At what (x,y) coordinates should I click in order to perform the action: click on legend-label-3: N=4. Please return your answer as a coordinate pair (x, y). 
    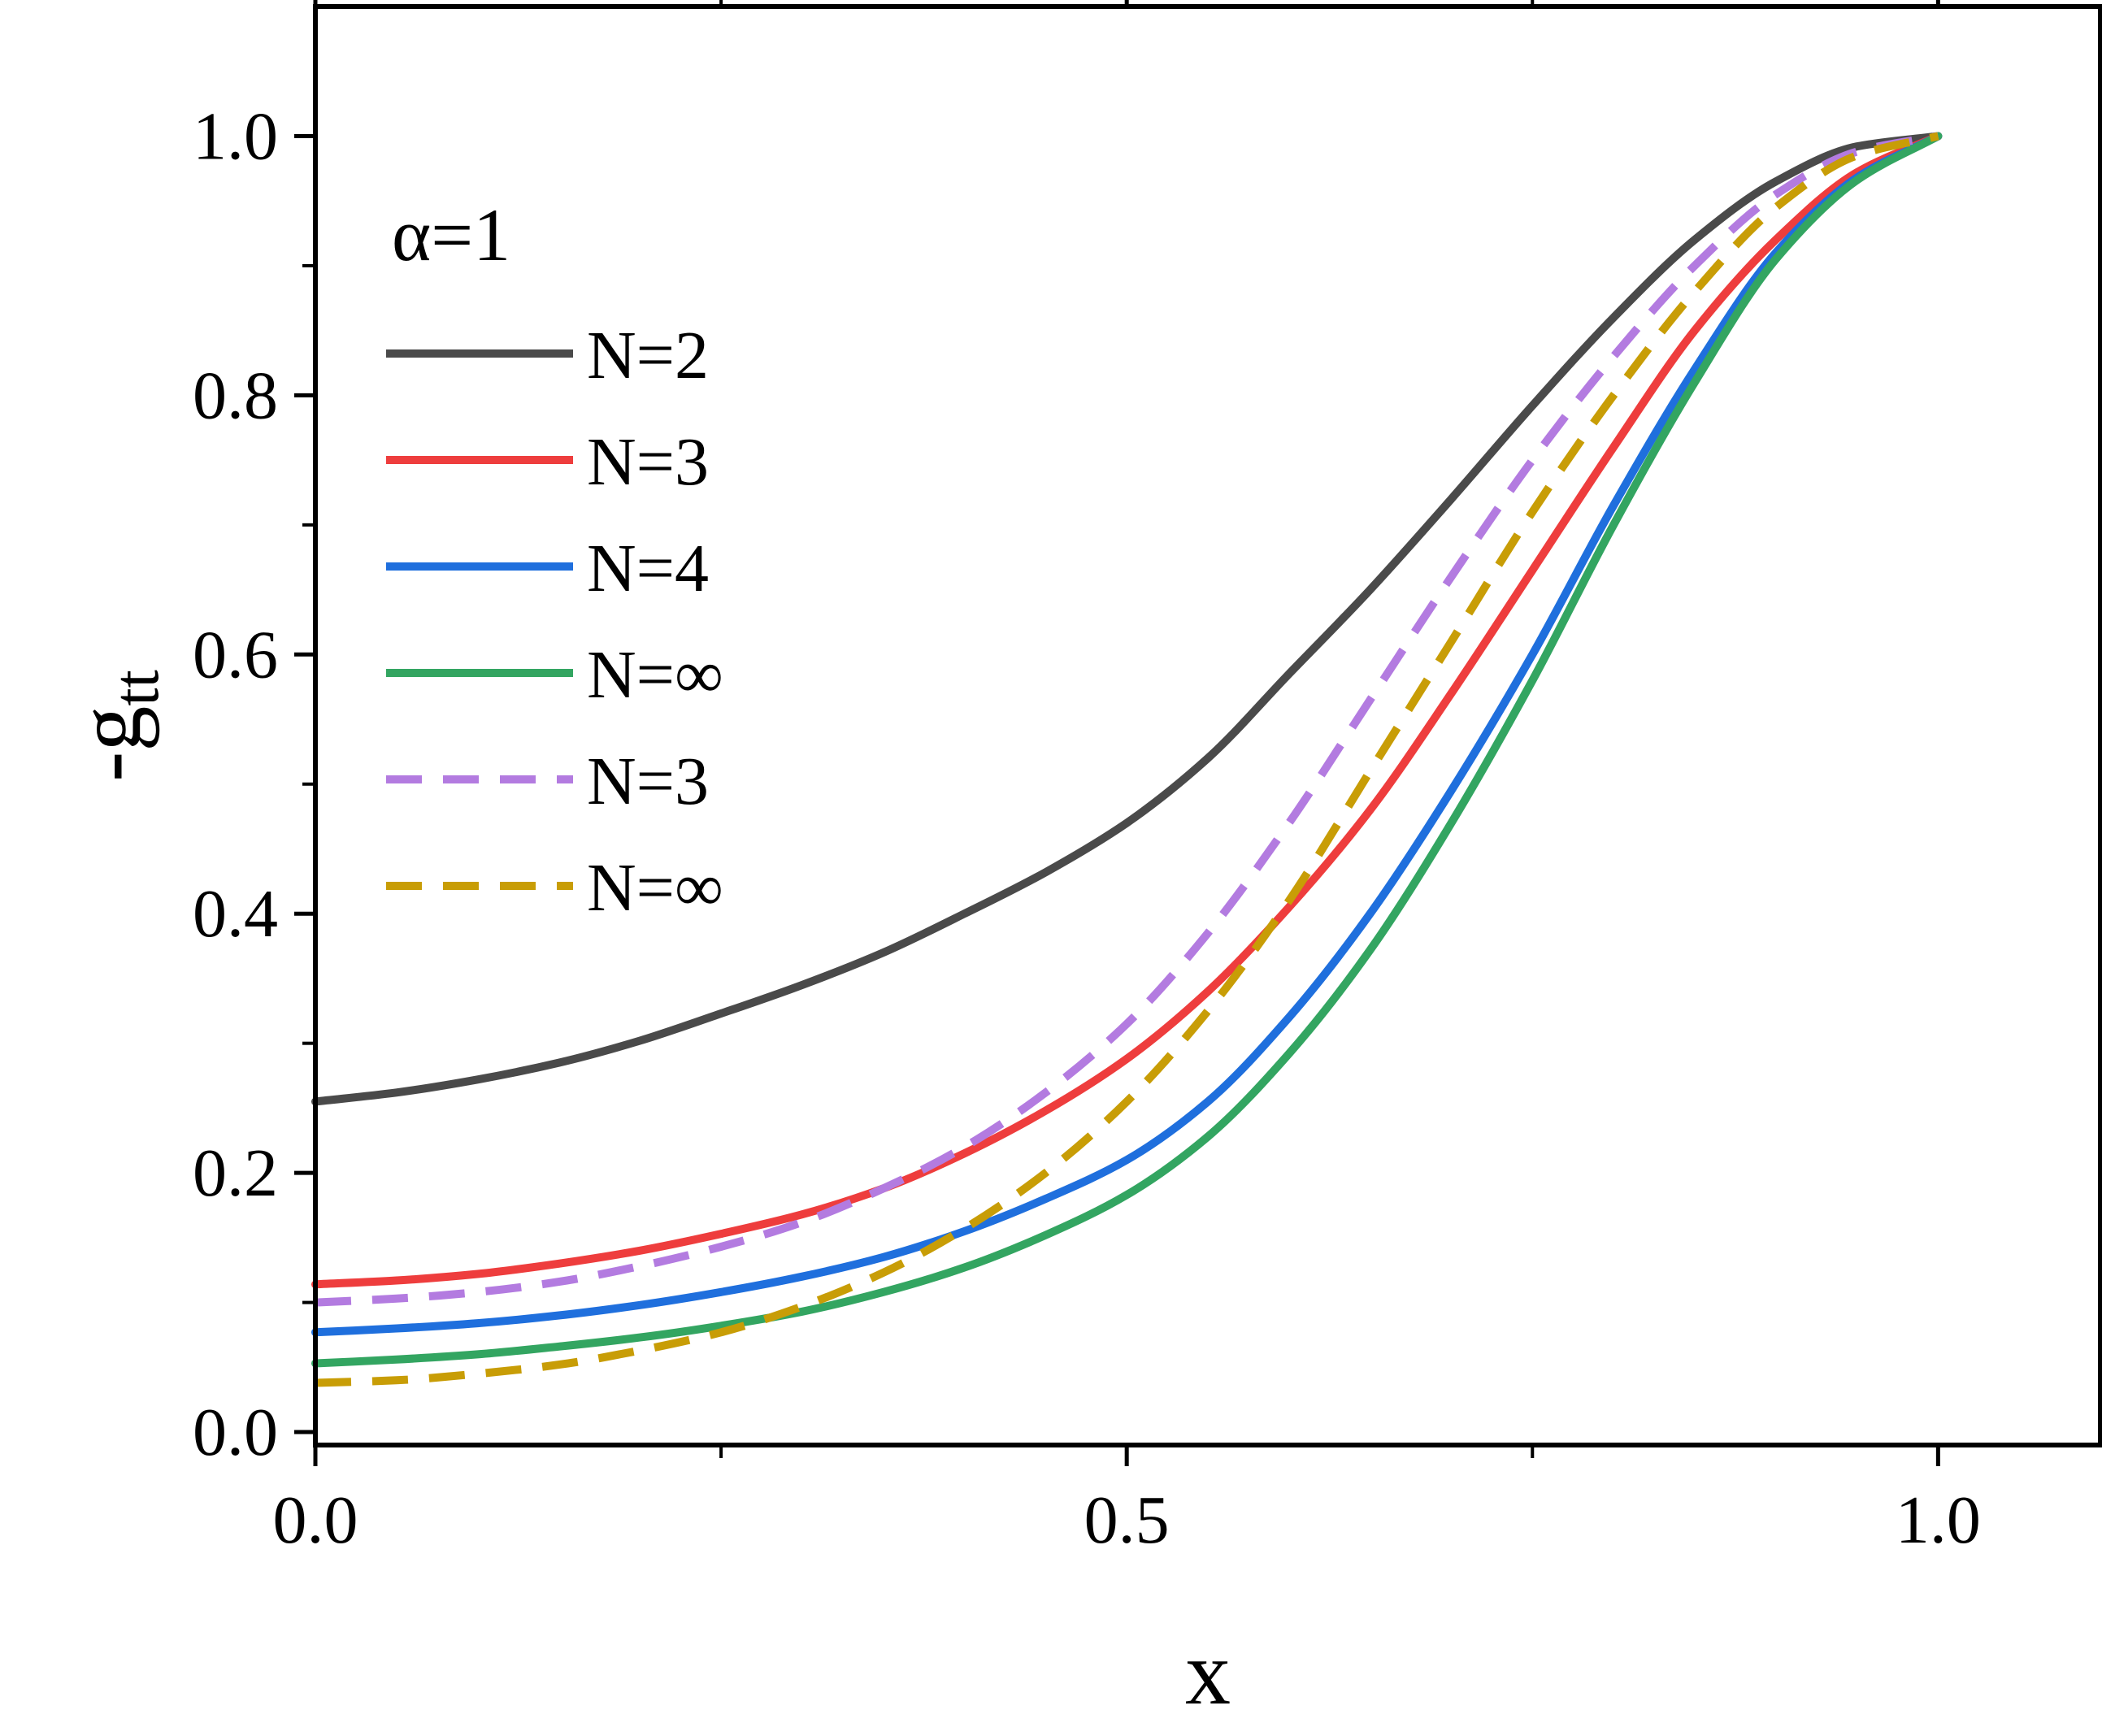
    Looking at the image, I should click on (648, 568).